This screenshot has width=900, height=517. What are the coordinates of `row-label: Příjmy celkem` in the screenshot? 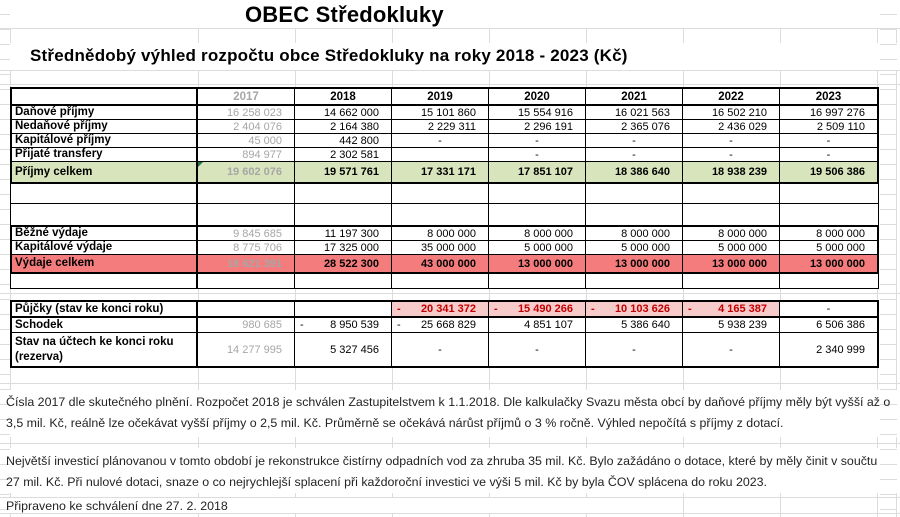 It's located at (105, 172).